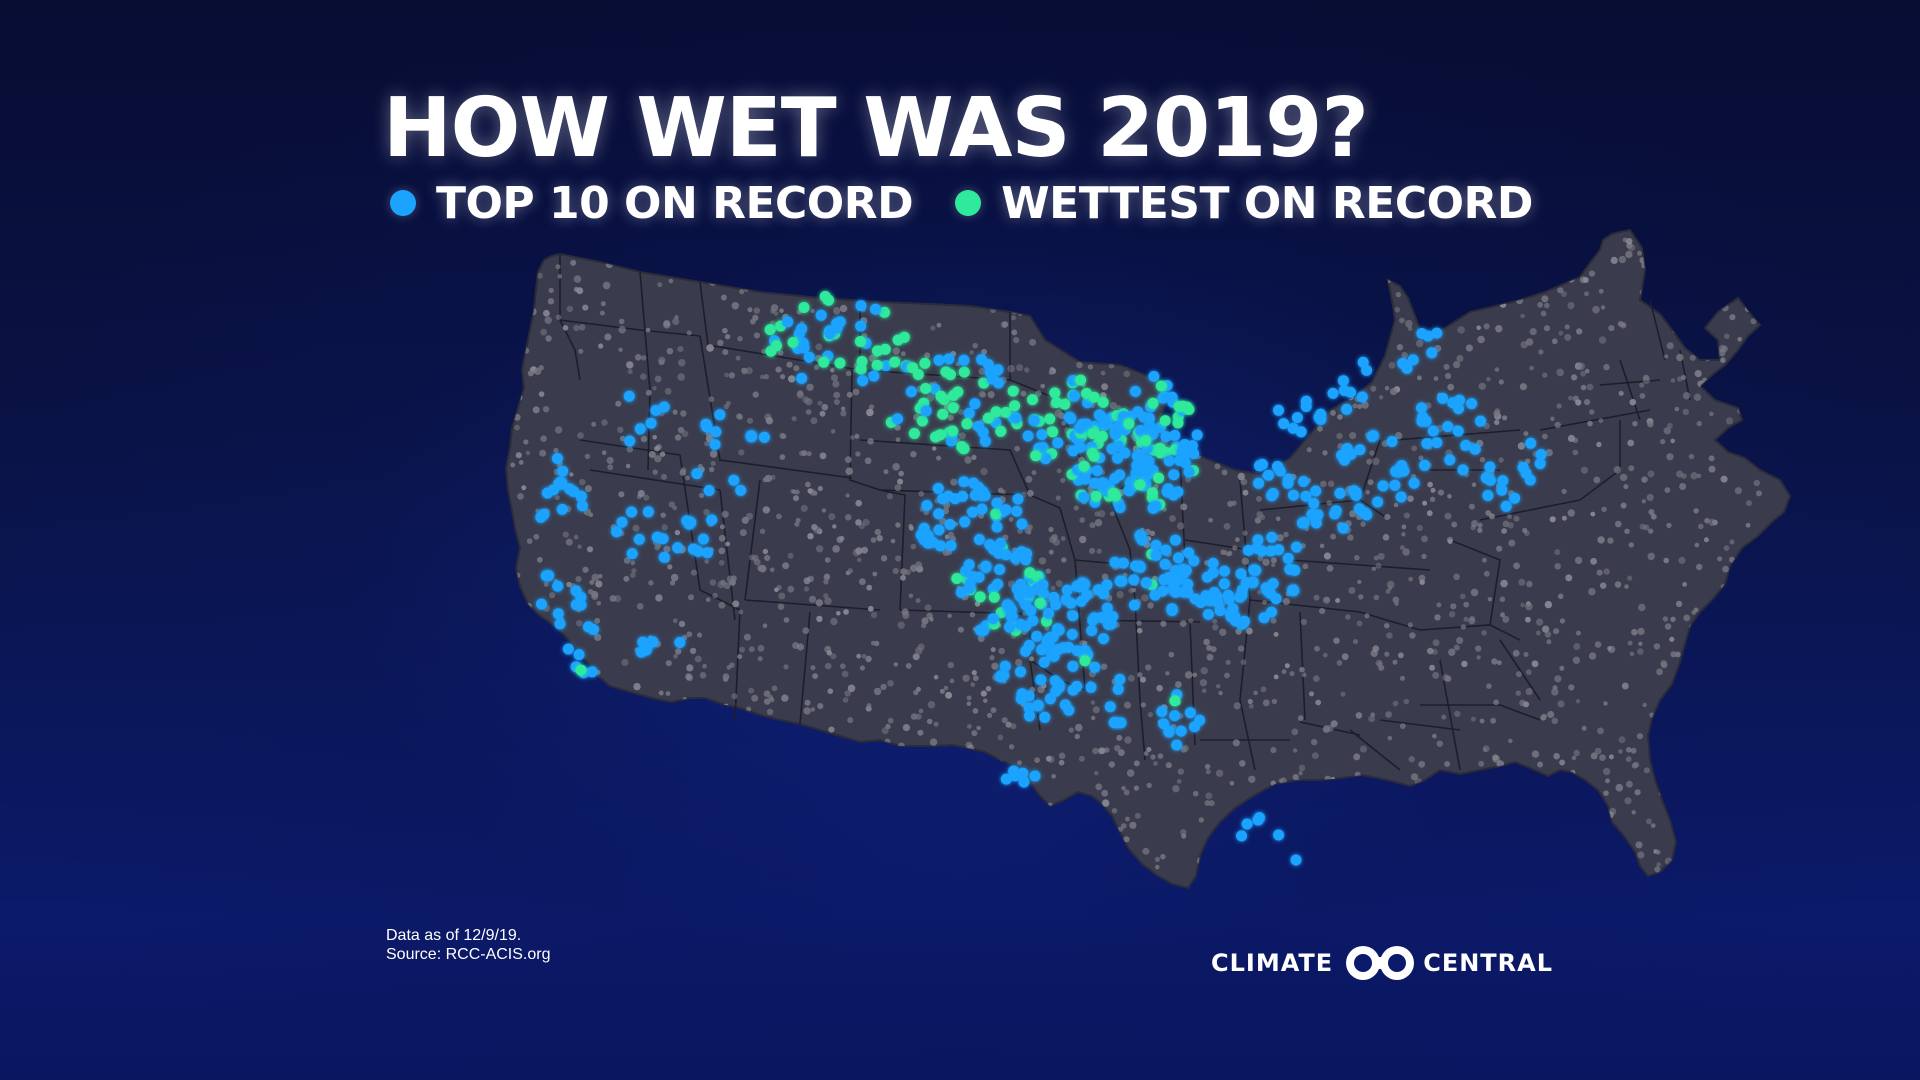 The width and height of the screenshot is (1920, 1080). I want to click on legend-item-top10: TOP 10 ON RECORD, so click(652, 203).